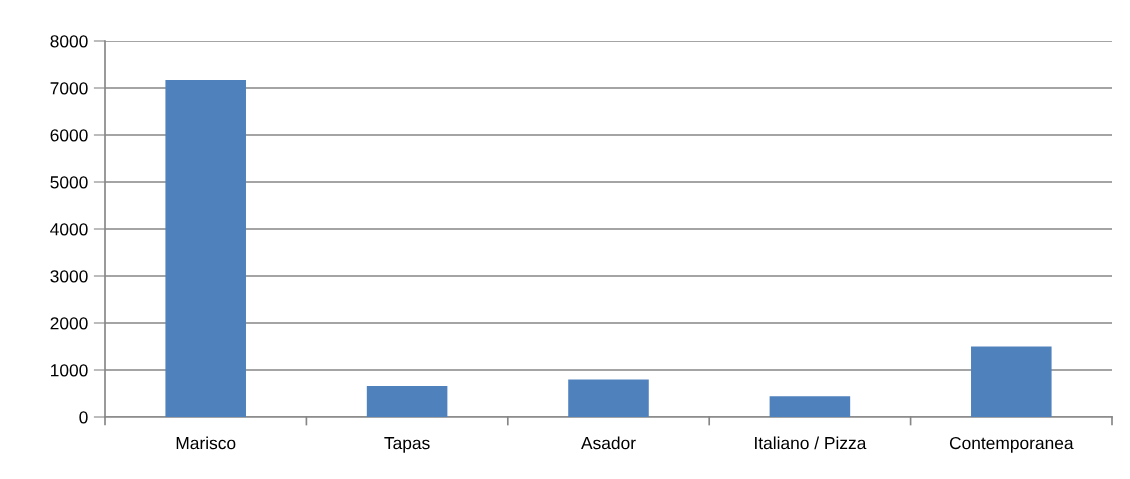 Image resolution: width=1130 pixels, height=479 pixels. Describe the element at coordinates (407, 445) in the screenshot. I see `x-tick-label: Tapas` at that location.